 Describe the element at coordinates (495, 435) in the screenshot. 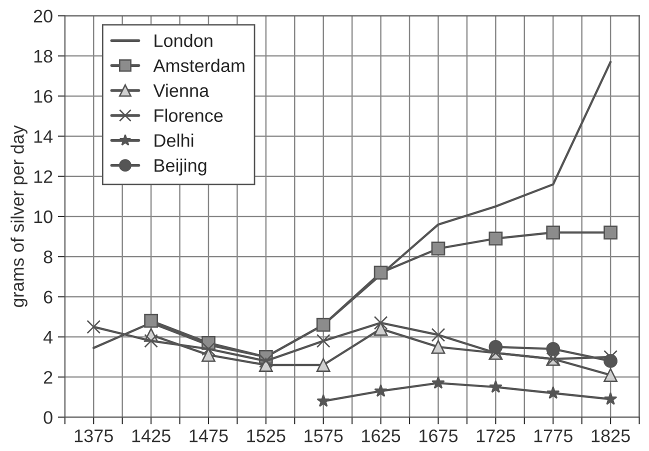

I see `x-tick-label: 1725` at that location.